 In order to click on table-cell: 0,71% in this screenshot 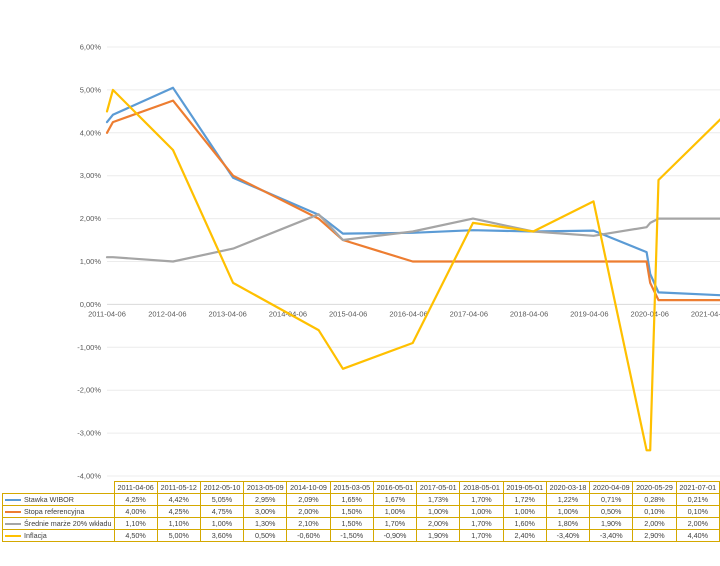, I will do `click(611, 499)`.